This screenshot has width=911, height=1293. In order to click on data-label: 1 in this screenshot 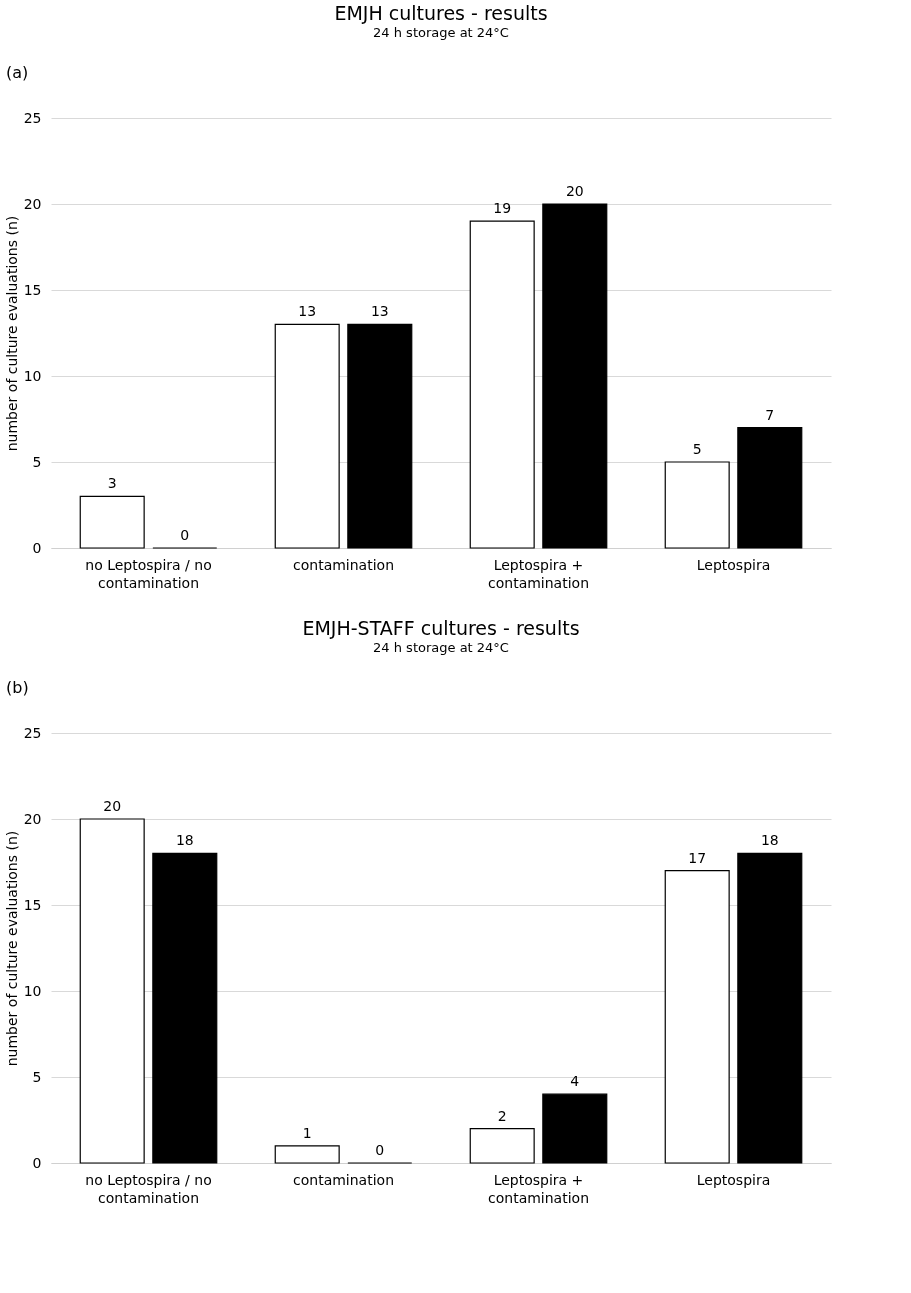, I will do `click(307, 1132)`.